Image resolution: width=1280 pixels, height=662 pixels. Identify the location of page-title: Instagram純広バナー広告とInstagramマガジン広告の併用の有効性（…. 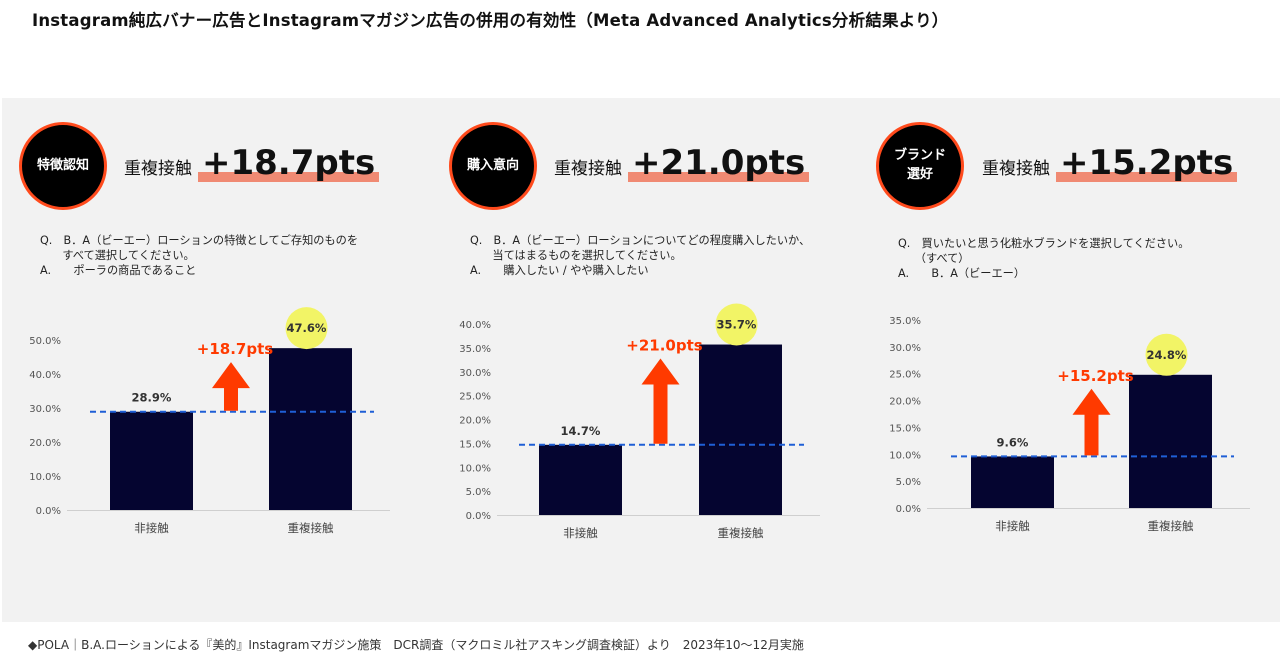
(490, 20).